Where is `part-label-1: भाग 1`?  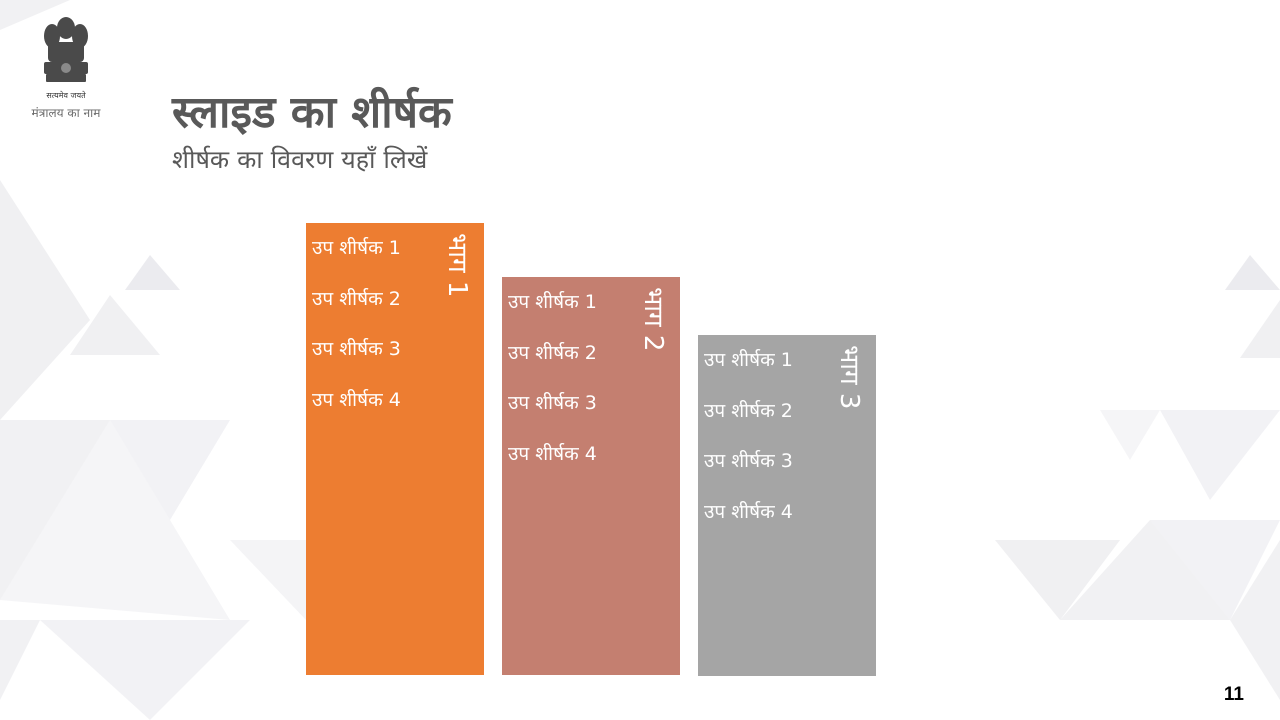
part-label-1: भाग 1 is located at coordinates (457, 265).